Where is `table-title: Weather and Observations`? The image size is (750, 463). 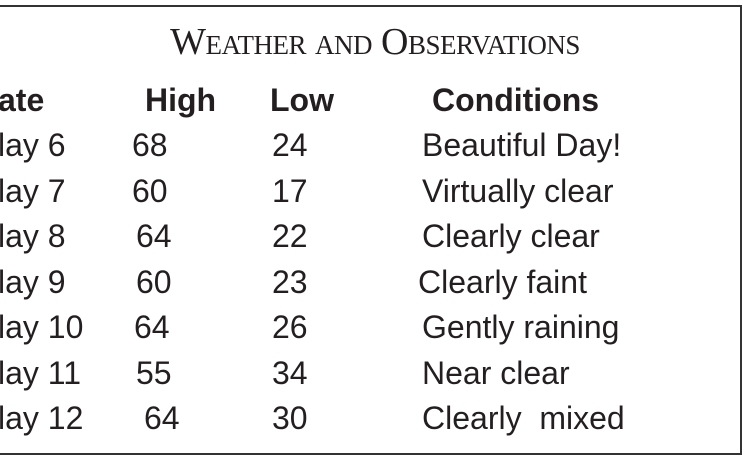
table-title: Weather and Observations is located at coordinates (375, 42).